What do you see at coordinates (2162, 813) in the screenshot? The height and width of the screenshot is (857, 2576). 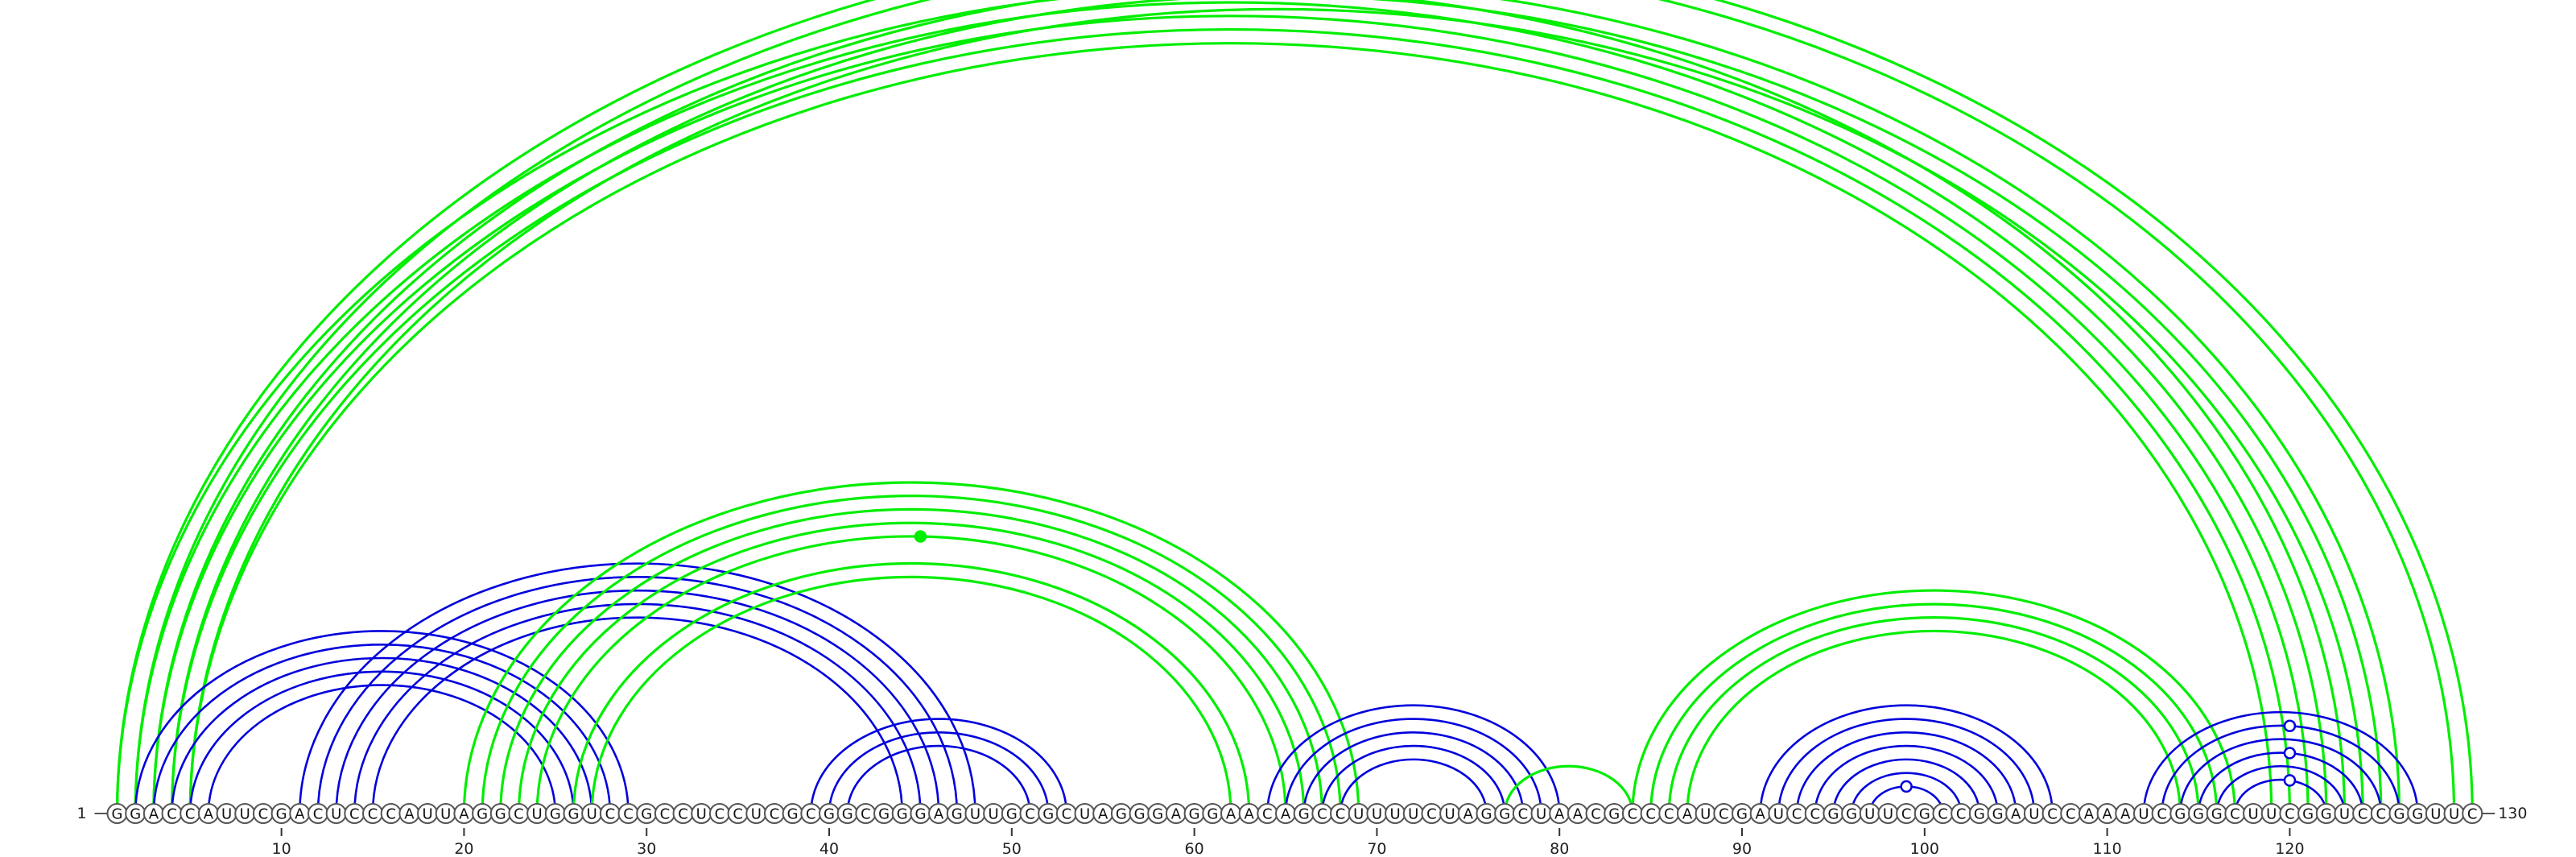 I see `nucleotide-113: C` at bounding box center [2162, 813].